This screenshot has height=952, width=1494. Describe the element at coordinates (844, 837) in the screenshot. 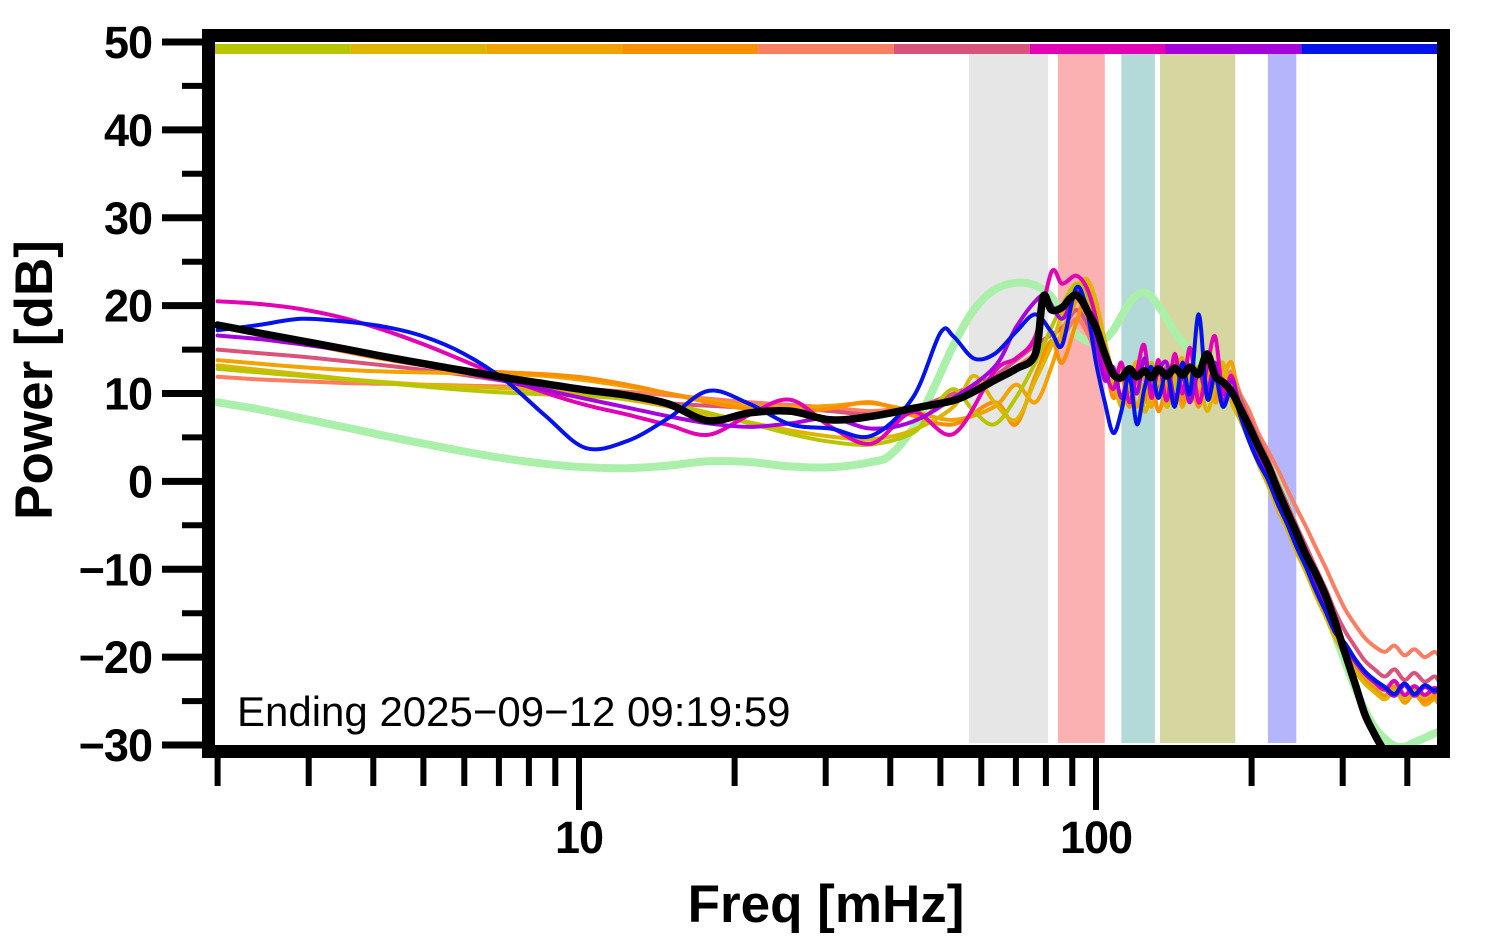

I see `x-axis-tick-labels: 10 100` at that location.